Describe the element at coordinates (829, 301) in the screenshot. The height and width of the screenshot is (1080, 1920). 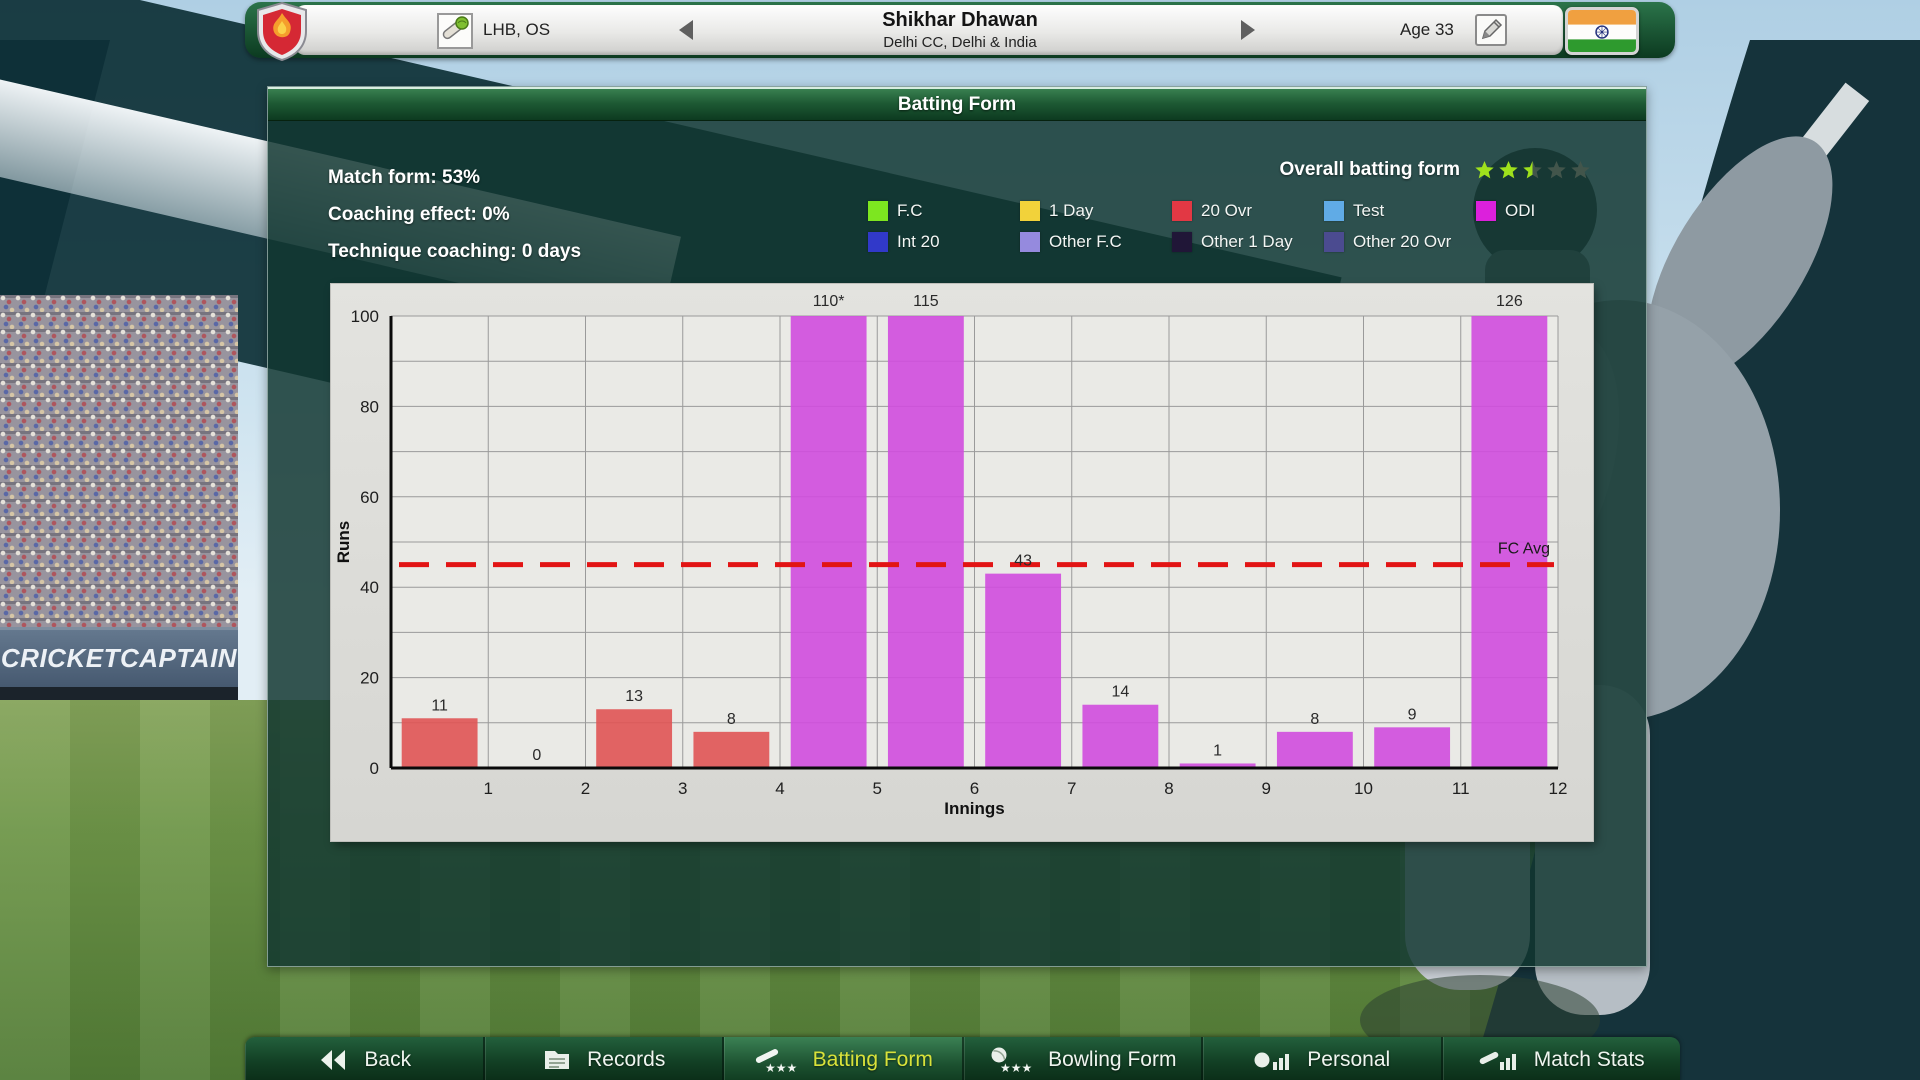
I see `svg-text: 110*` at that location.